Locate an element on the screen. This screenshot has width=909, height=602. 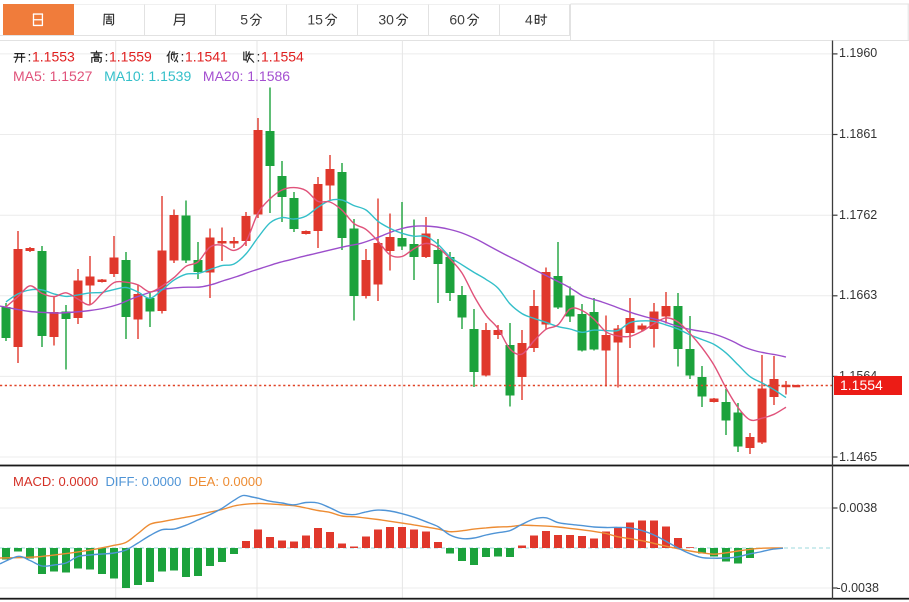
svg-text: 1.1553 is located at coordinates (53, 57).